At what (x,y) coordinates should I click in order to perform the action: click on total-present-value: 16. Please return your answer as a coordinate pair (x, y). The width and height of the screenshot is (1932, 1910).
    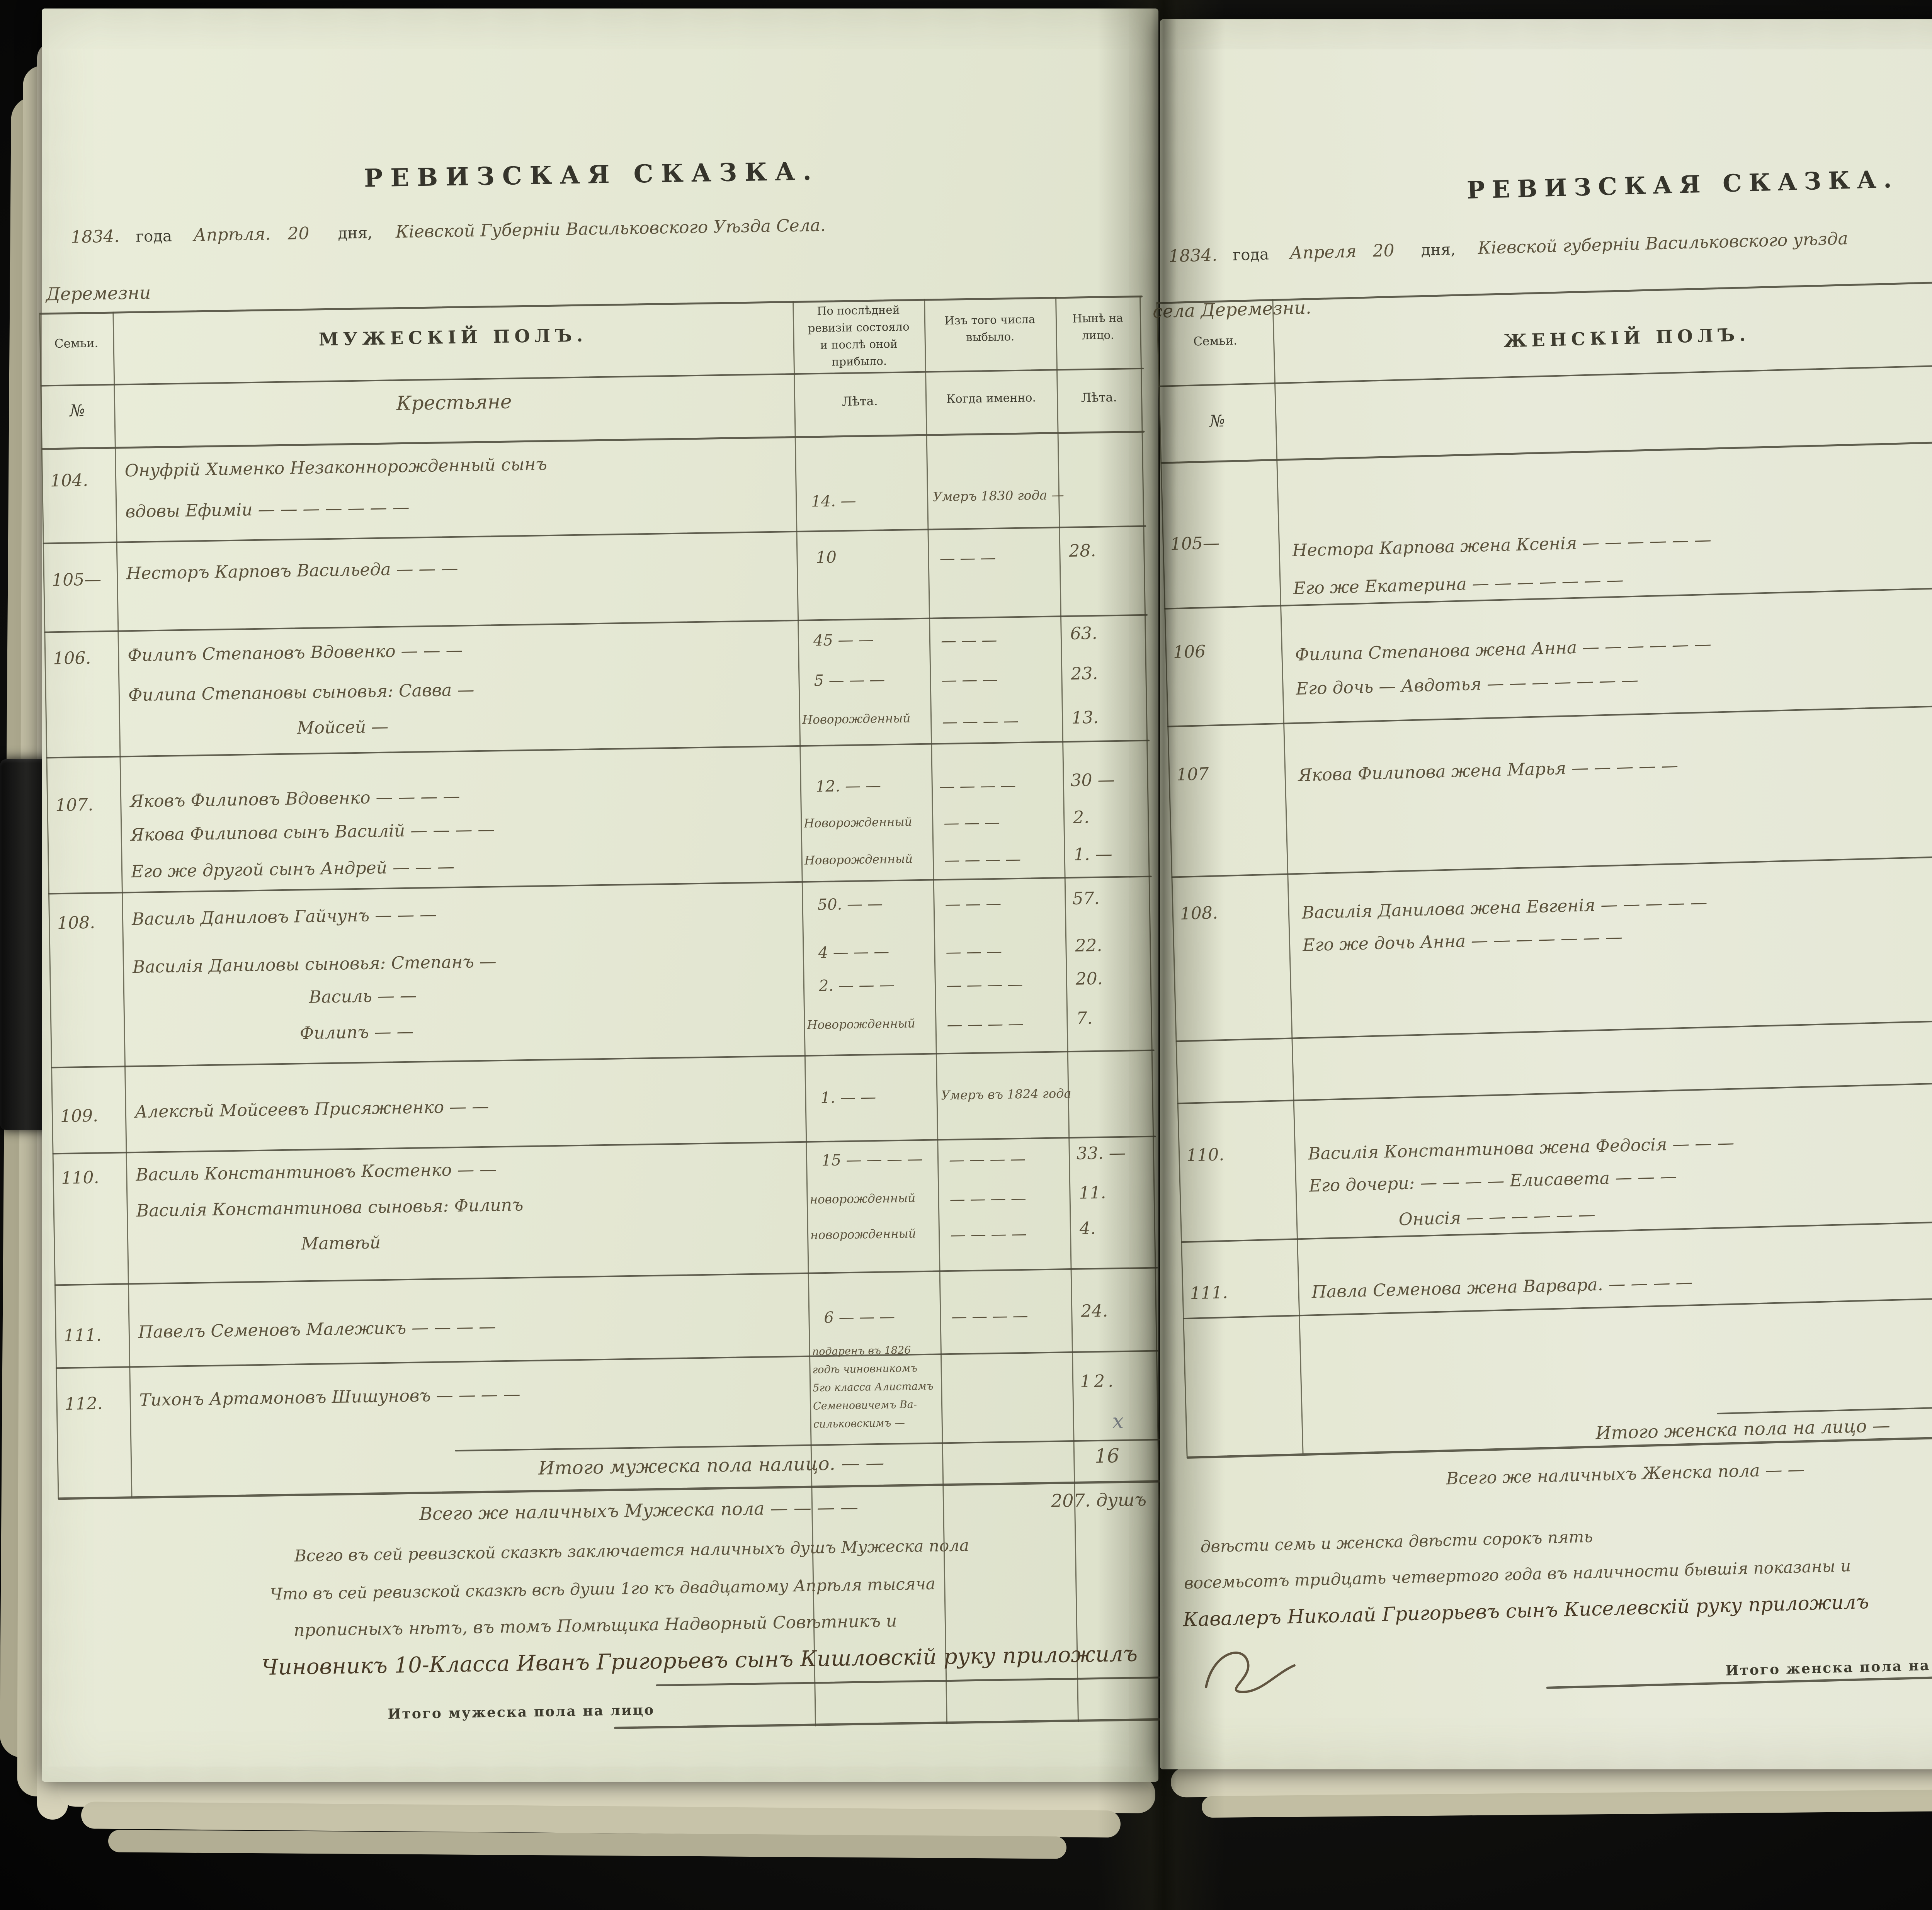
    Looking at the image, I should click on (1107, 1456).